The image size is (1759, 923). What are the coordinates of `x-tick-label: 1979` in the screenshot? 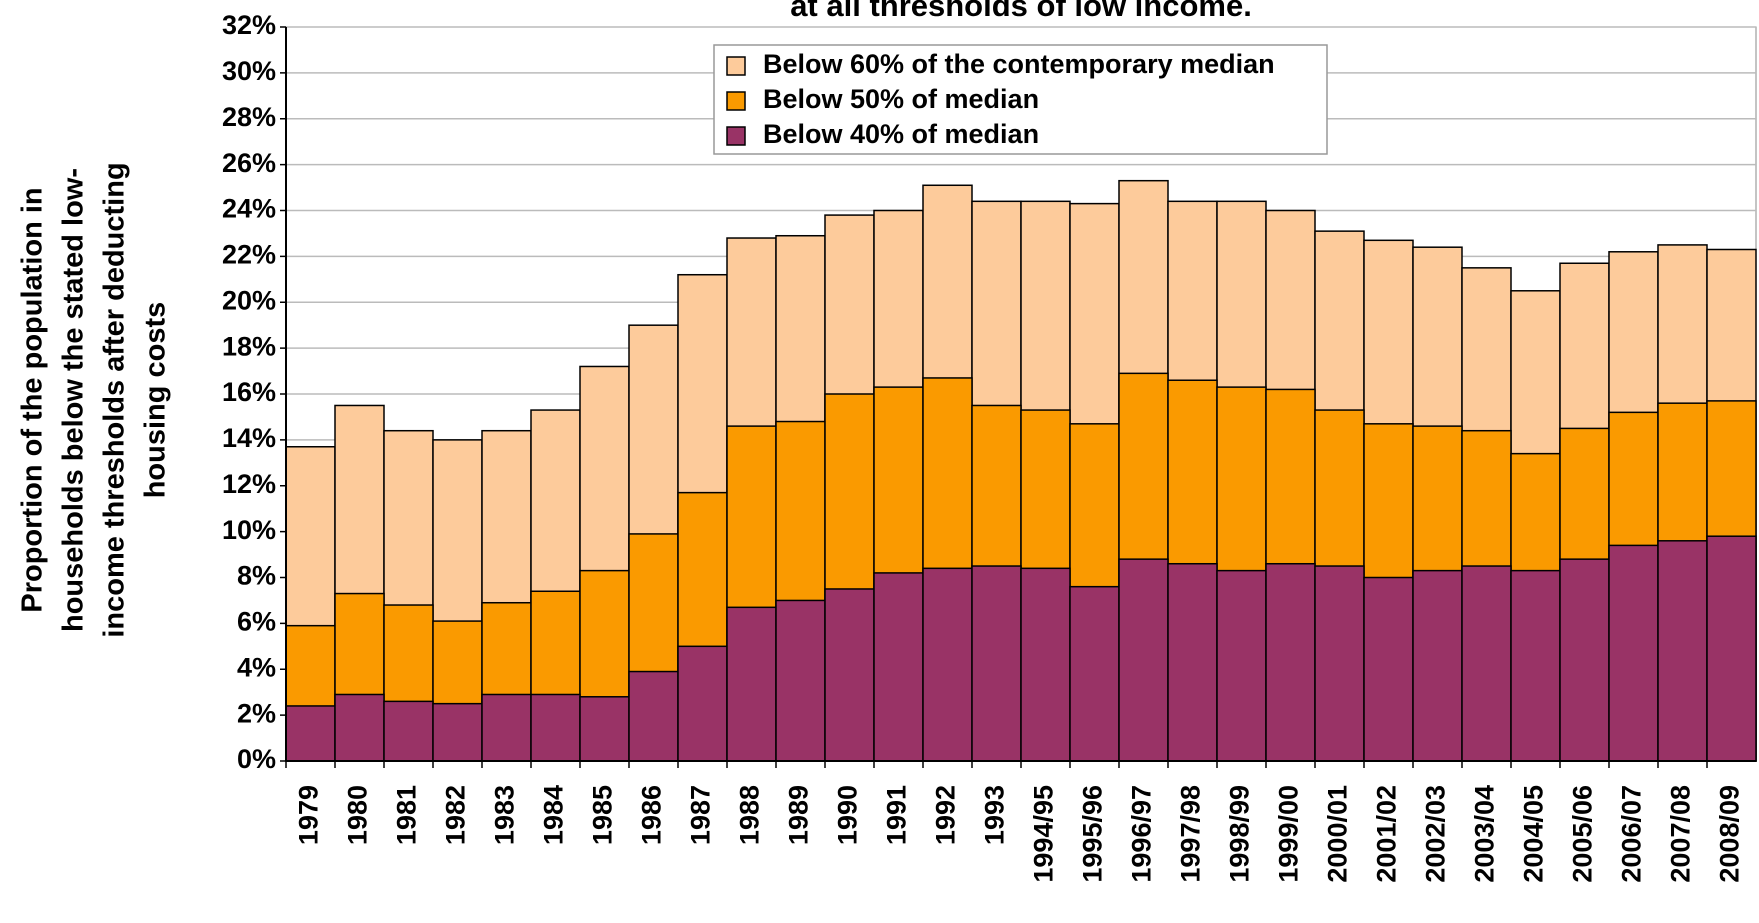 It's located at (309, 815).